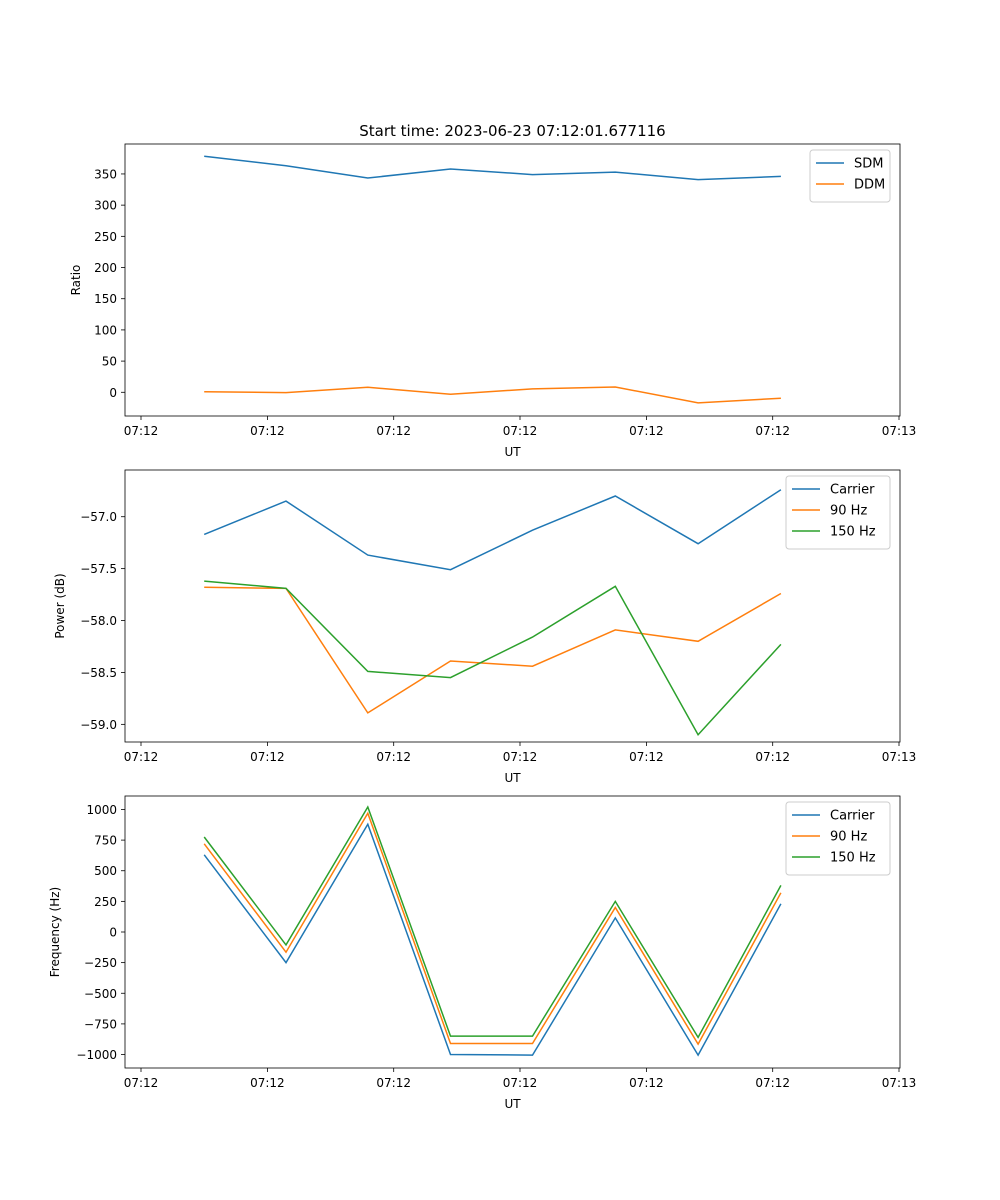  What do you see at coordinates (100, 1024) in the screenshot?
I see `y-tick-label: −750` at bounding box center [100, 1024].